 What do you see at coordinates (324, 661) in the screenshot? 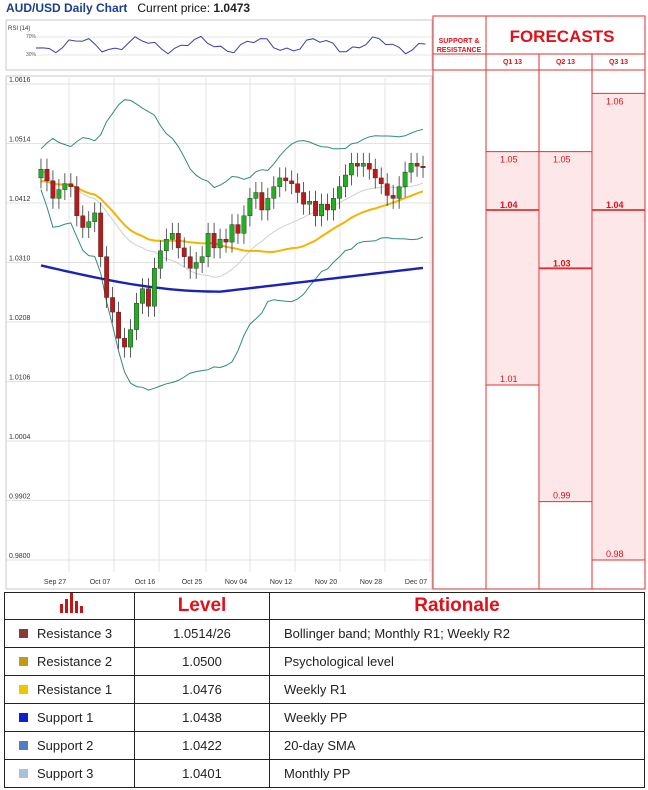
I see `levels-table-row: Resistance 2 1.0500 Psychological level` at bounding box center [324, 661].